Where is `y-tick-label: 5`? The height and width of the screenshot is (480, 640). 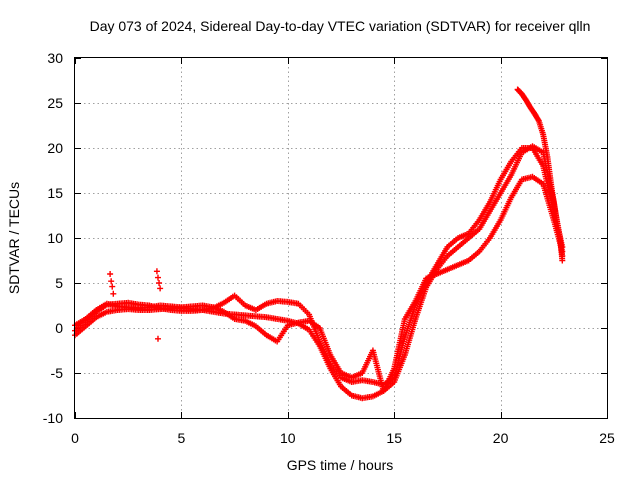 y-tick-label: 5 is located at coordinates (59, 283).